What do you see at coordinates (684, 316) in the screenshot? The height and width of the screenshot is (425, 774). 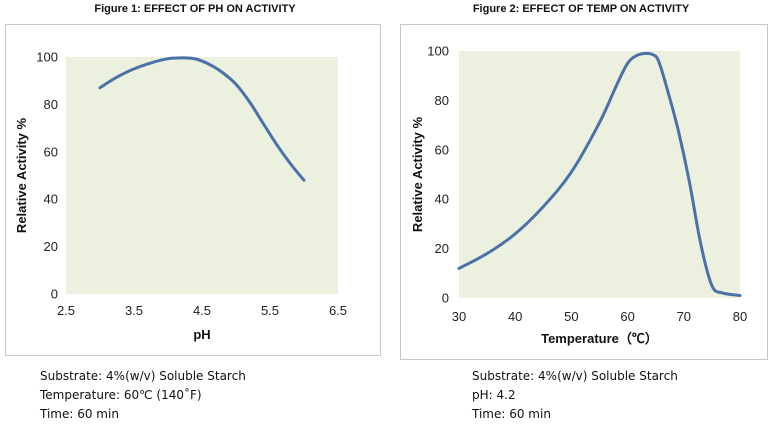 I see `x-tick-label: 70` at bounding box center [684, 316].